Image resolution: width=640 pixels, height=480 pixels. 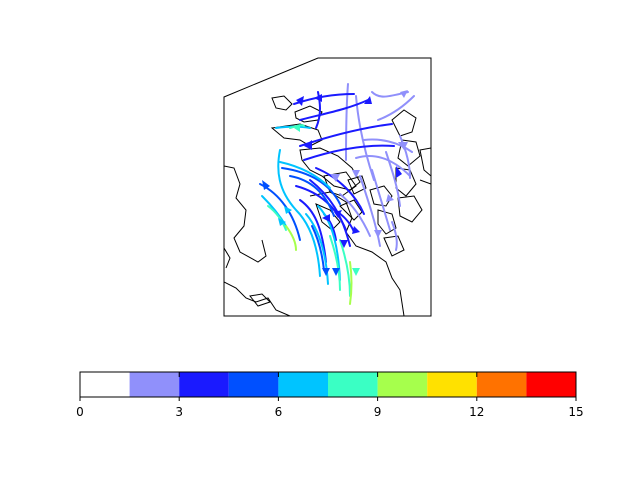 What do you see at coordinates (476, 412) in the screenshot?
I see `colorbar-tick-label: 12` at bounding box center [476, 412].